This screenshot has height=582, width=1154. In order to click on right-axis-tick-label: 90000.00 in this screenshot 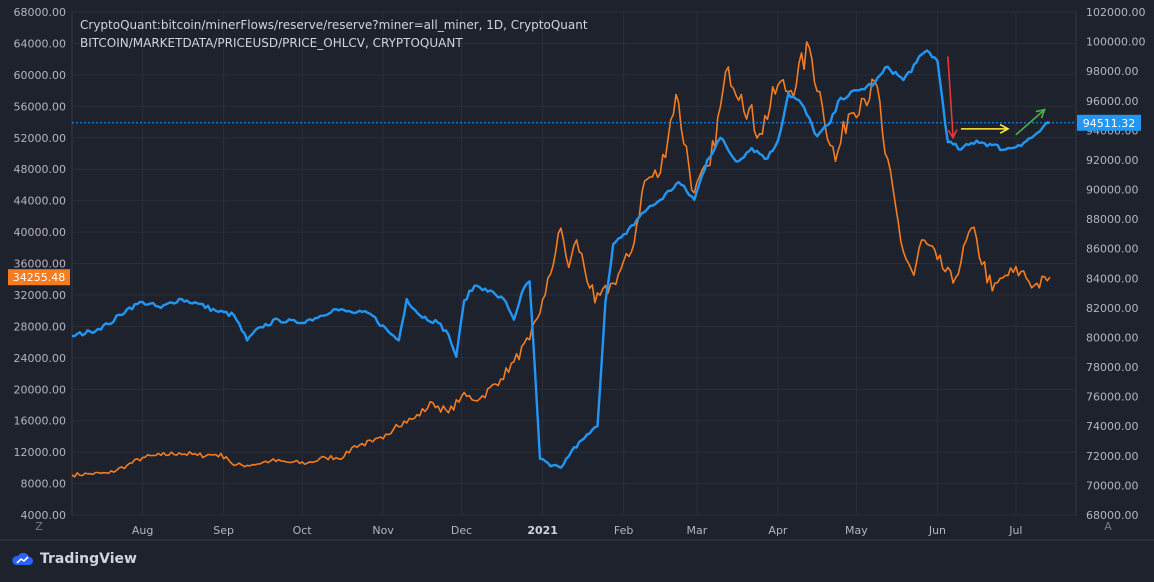, I will do `click(1112, 190)`.